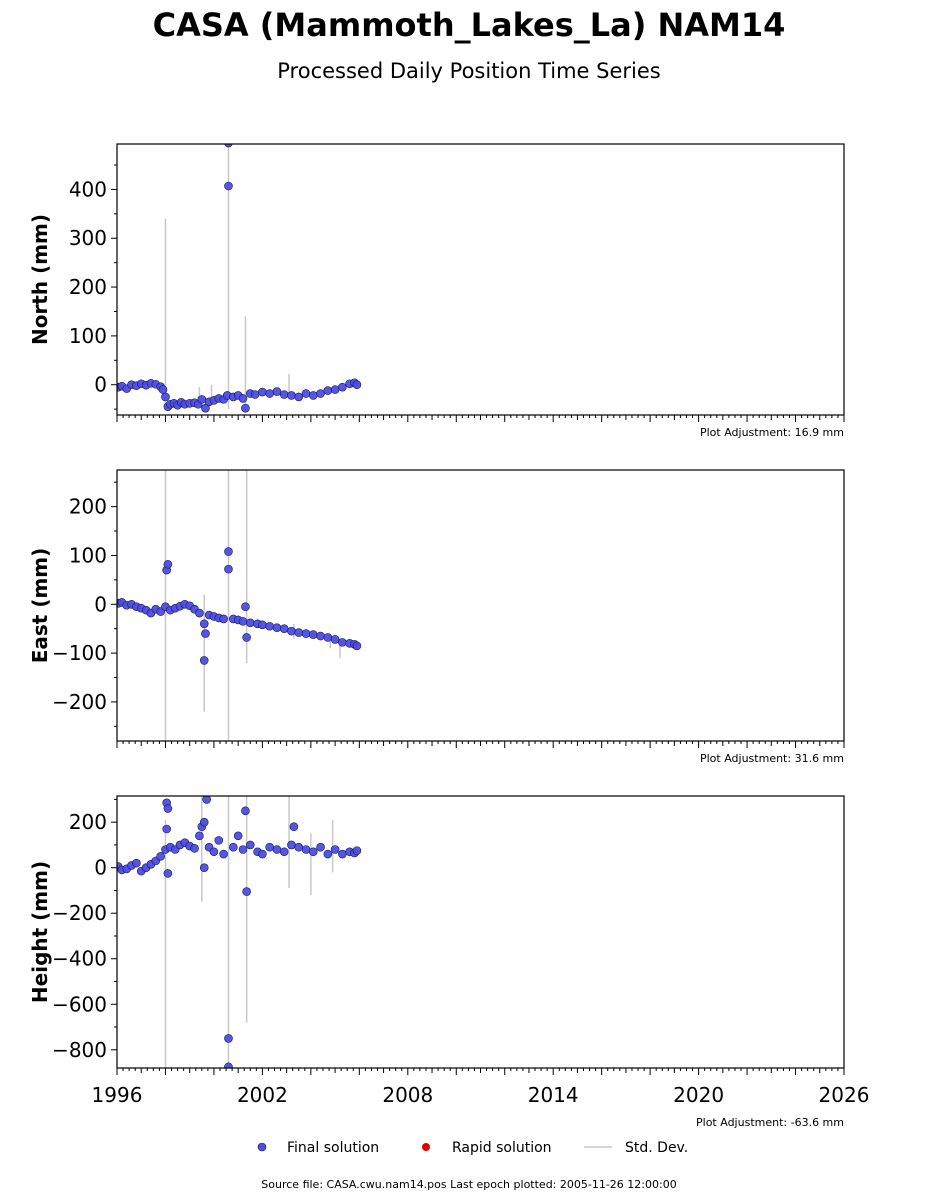 This screenshot has height=1200, width=937. Describe the element at coordinates (426, 1147) in the screenshot. I see `legend-rapid-marker` at that location.